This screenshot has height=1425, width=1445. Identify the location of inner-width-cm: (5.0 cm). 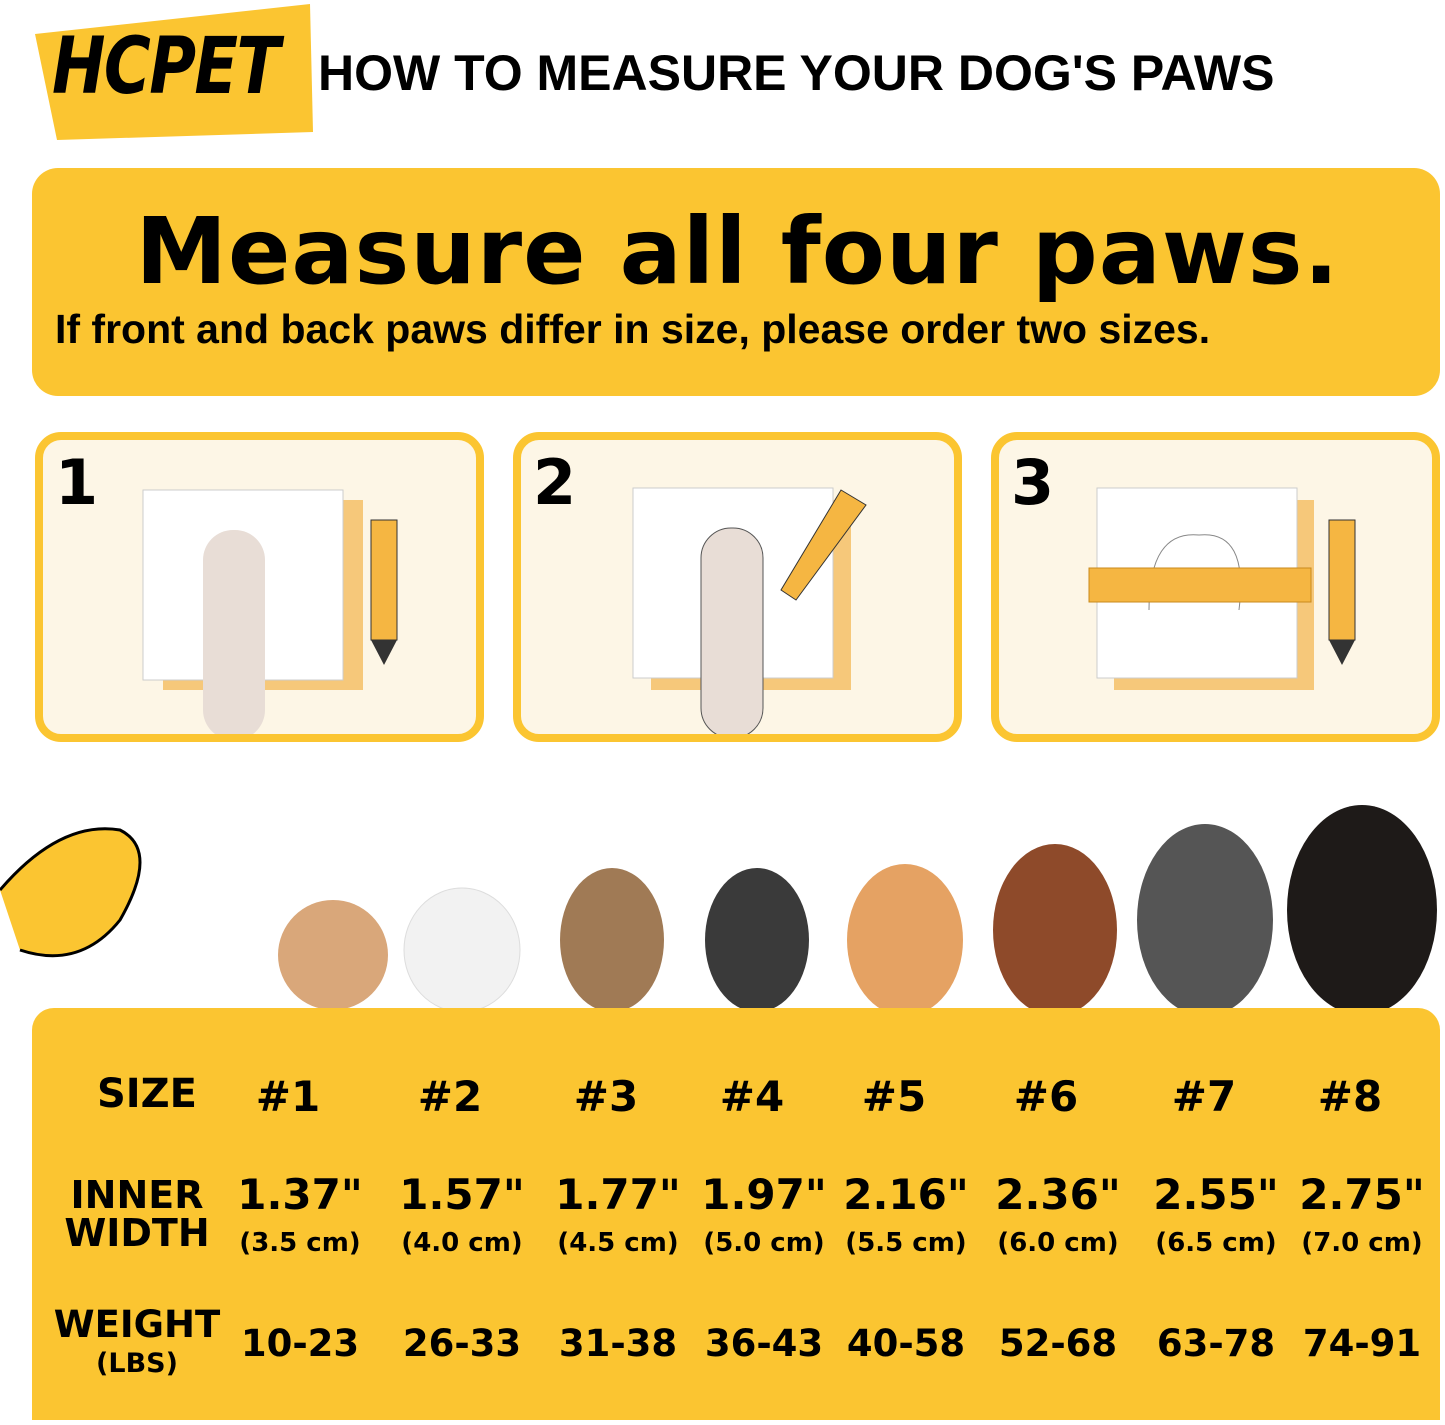
(764, 1243).